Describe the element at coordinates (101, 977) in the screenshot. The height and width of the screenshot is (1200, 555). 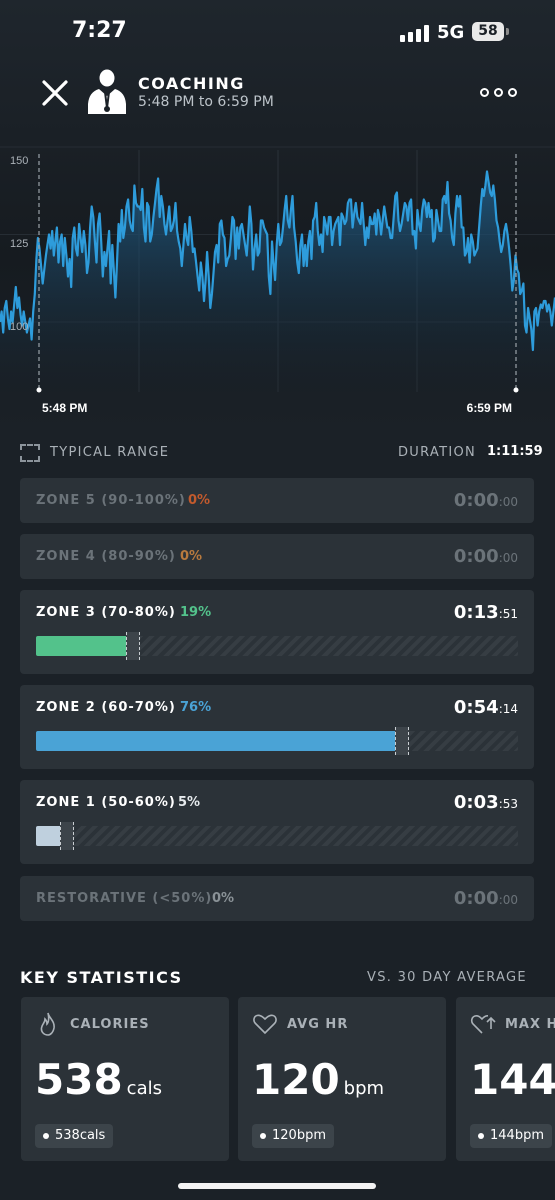
I see `key-statistics-title: KEY STATISTICS` at that location.